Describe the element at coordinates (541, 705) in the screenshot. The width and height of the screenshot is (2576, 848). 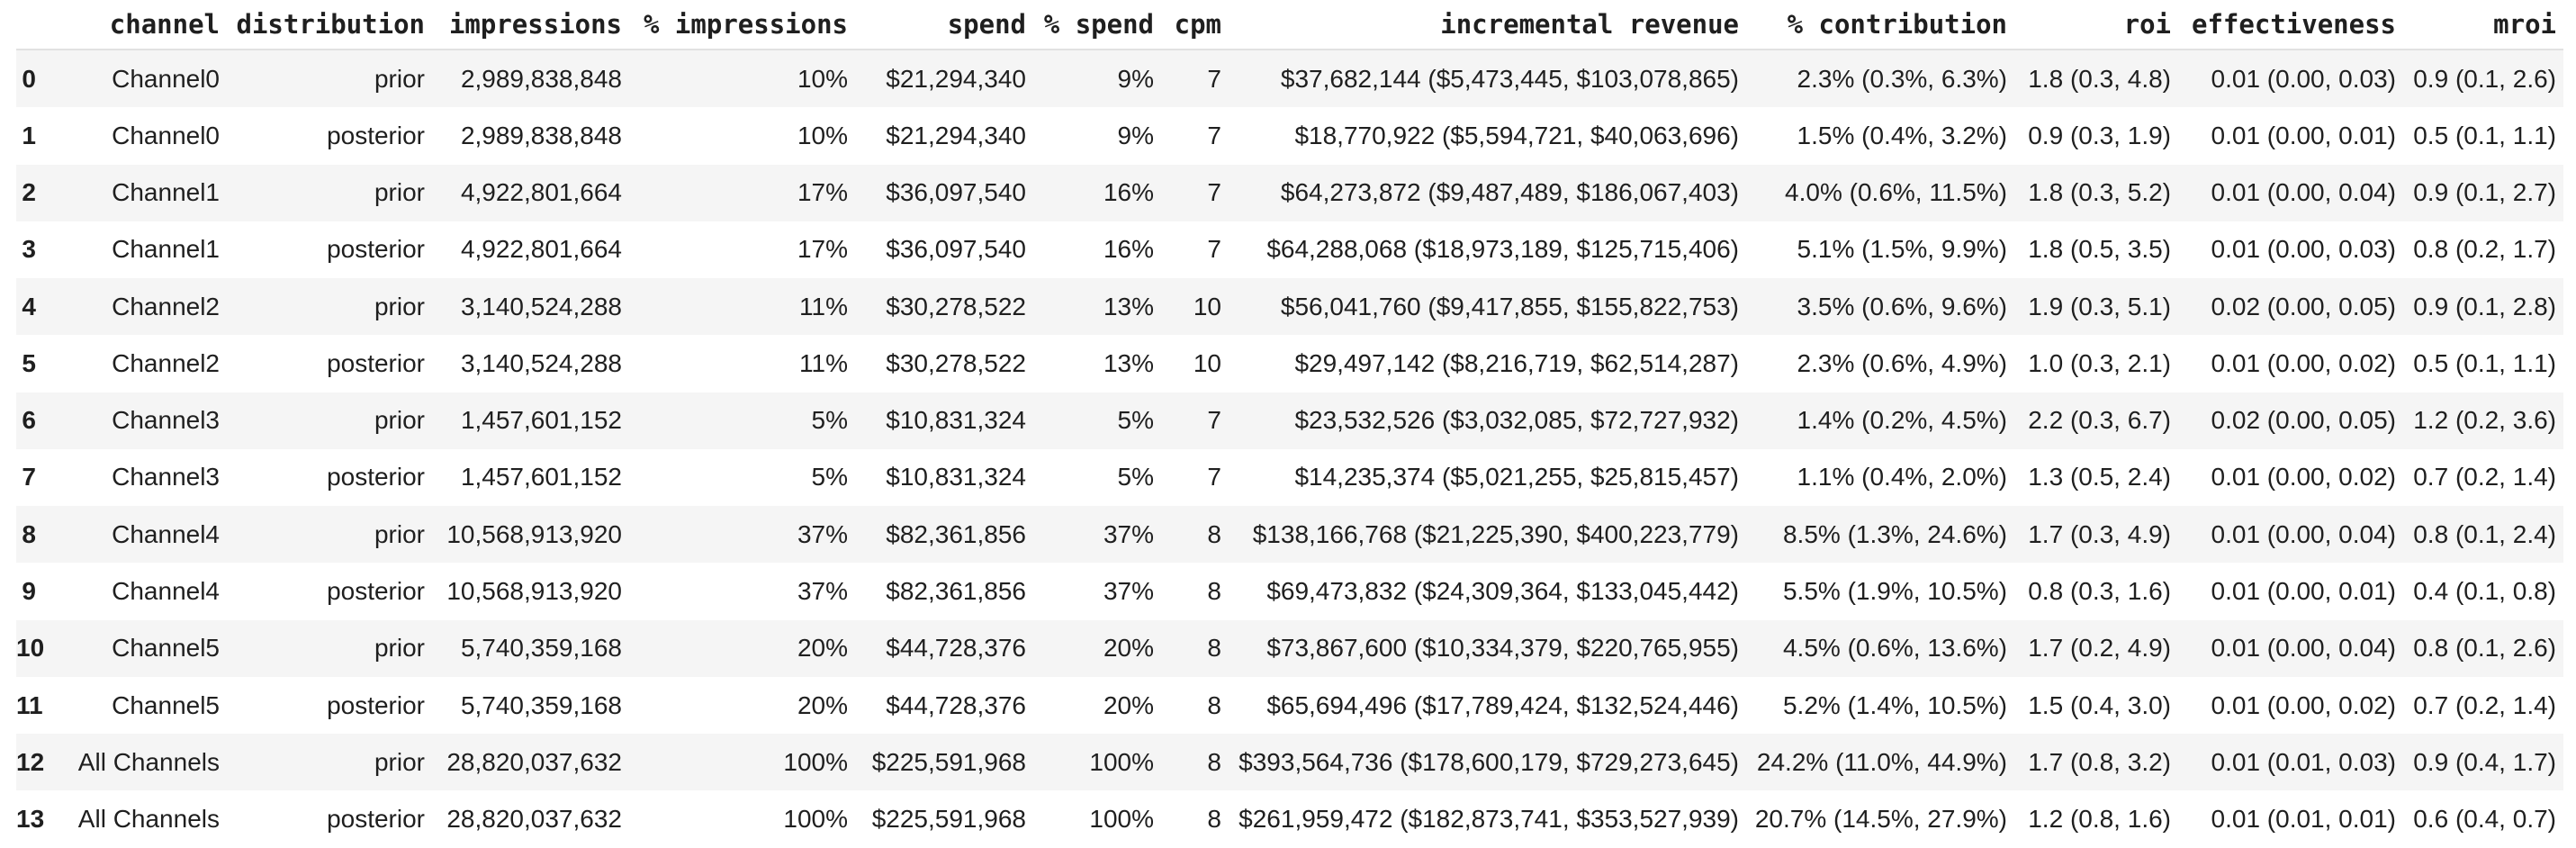
I see `cell-impressions: 5,740,359,168` at that location.